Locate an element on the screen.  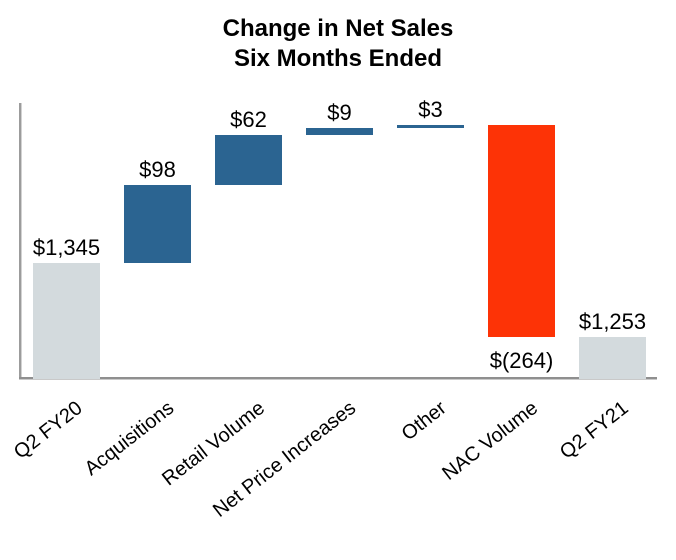
x-axis-label-q2-fy20: Q2 FY20 is located at coordinates (49, 430).